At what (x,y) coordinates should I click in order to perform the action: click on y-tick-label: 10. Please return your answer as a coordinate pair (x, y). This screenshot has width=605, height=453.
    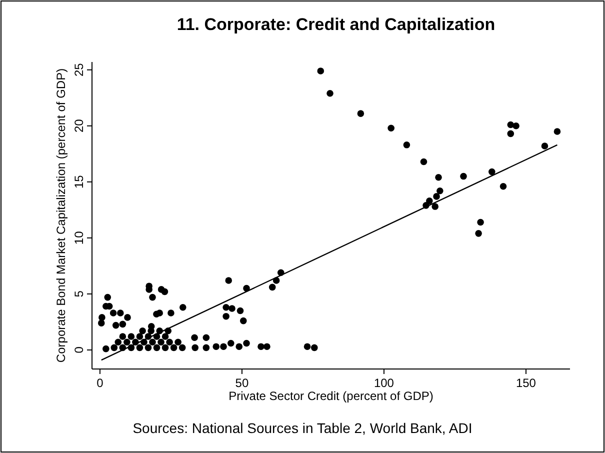
    Looking at the image, I should click on (79, 237).